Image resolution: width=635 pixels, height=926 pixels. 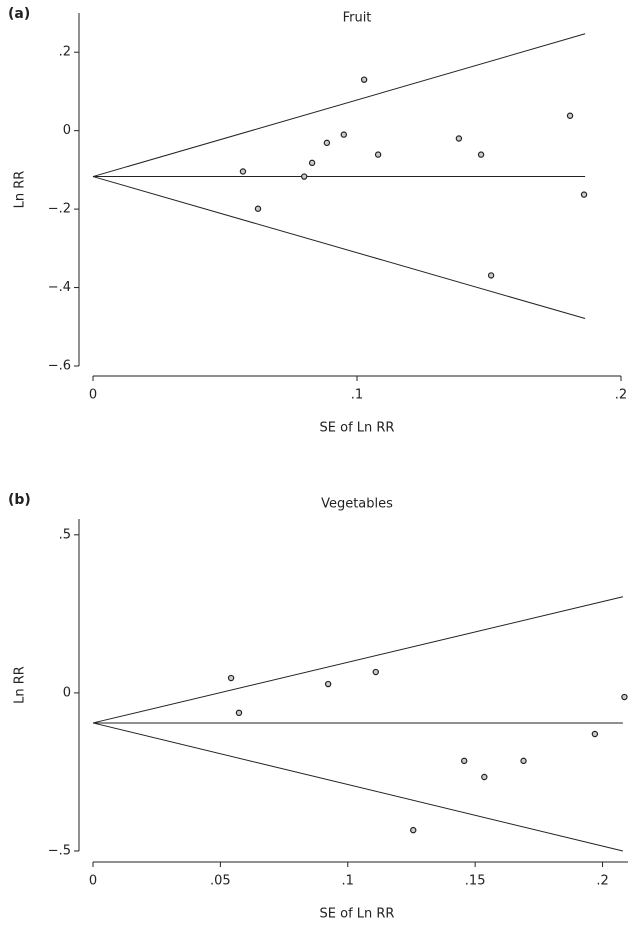 What do you see at coordinates (65, 534) in the screenshot?
I see `y-tick-label: .5` at bounding box center [65, 534].